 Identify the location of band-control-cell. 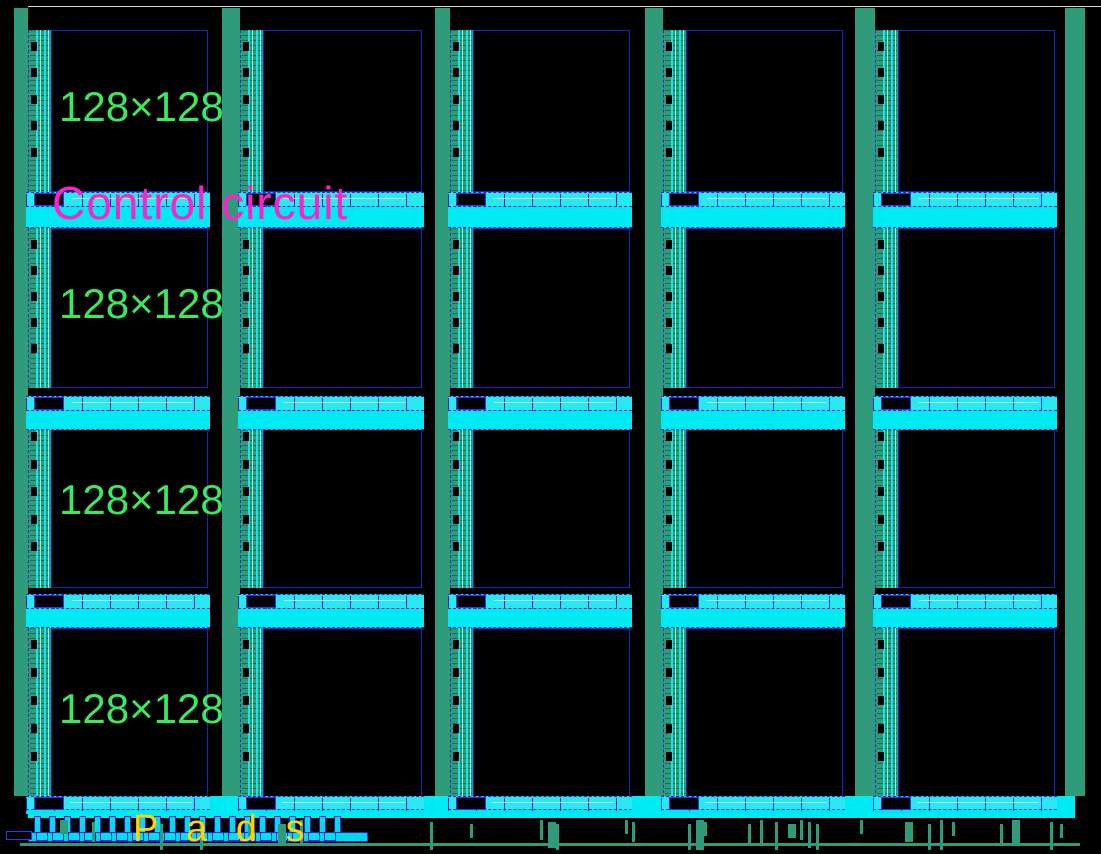
(684, 199).